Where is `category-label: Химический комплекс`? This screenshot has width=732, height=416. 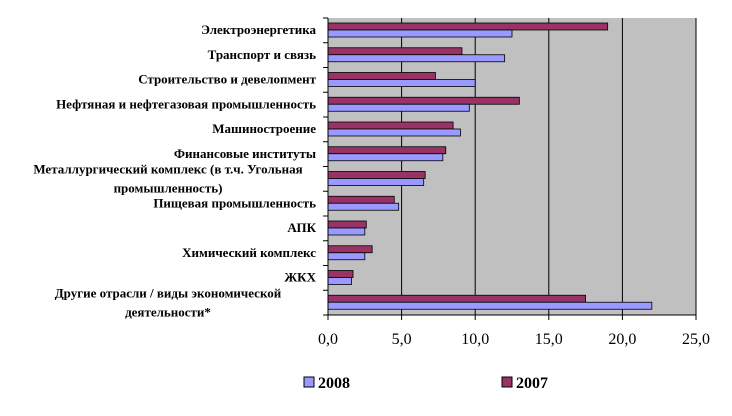
category-label: Химический комплекс is located at coordinates (249, 252).